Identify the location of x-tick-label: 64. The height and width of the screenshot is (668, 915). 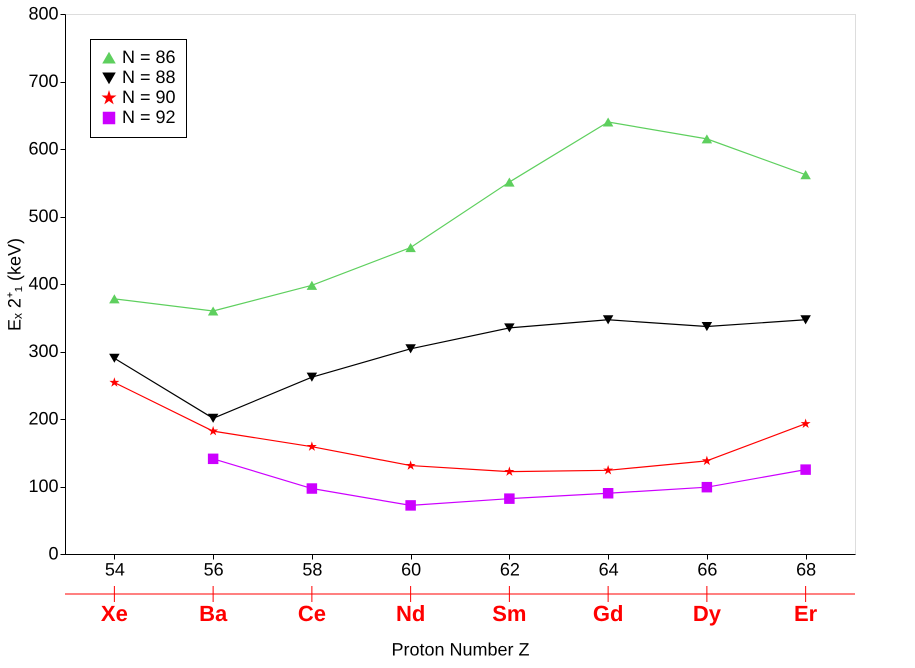
(608, 570).